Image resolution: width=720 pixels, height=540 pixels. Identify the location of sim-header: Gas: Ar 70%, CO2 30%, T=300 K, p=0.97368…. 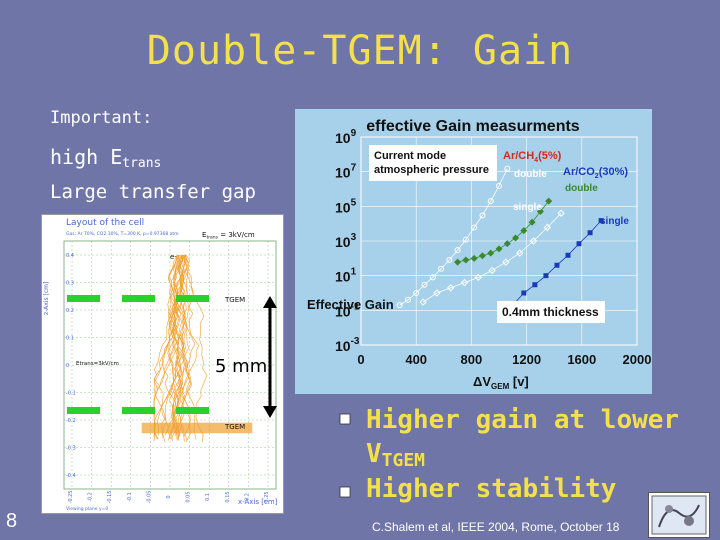
(122, 234).